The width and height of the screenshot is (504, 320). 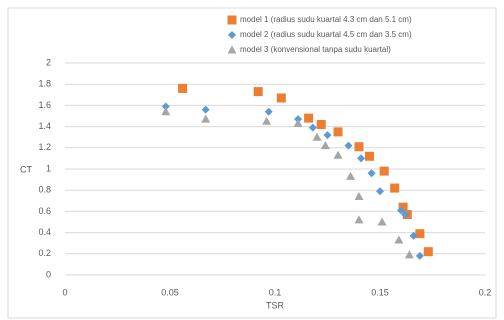 What do you see at coordinates (275, 305) in the screenshot?
I see `x-axis-label: TSR` at bounding box center [275, 305].